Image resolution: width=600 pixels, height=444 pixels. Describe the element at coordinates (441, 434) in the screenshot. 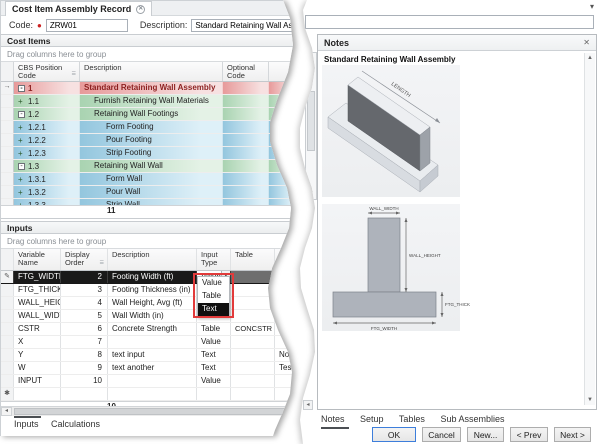

I see `cancel-button: Cancel` at that location.